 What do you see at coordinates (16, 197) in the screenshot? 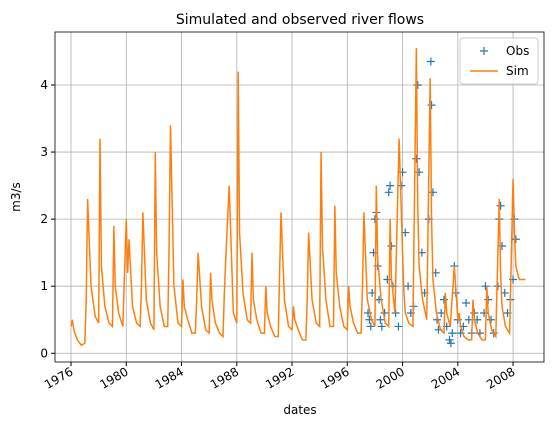
I see `y-axis-label: m3/s` at bounding box center [16, 197].